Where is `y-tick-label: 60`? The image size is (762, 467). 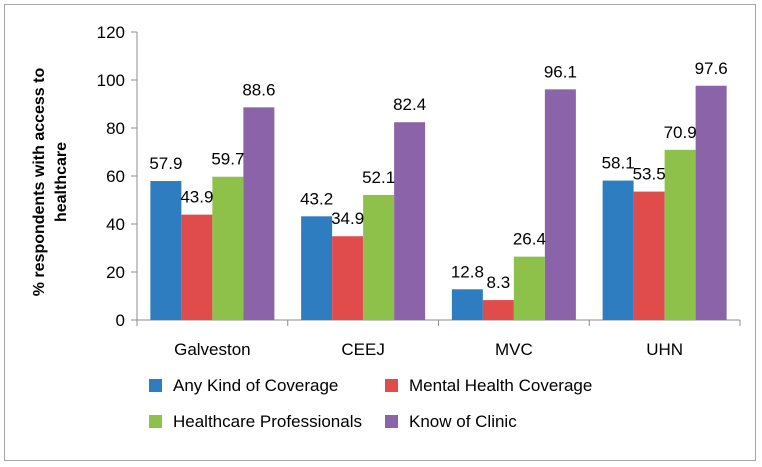 y-tick-label: 60 is located at coordinates (115, 176).